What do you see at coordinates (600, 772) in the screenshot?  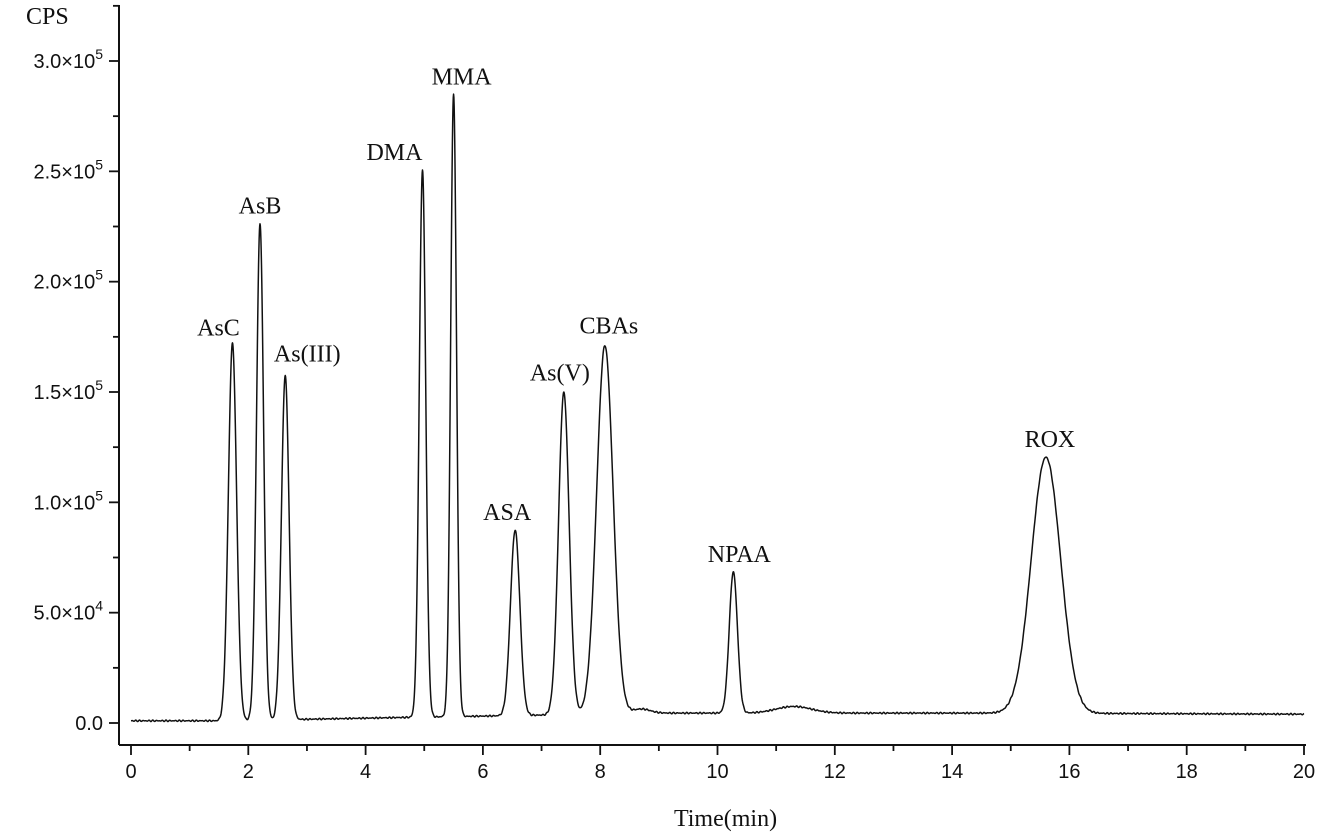 I see `x-tick-label: 8` at bounding box center [600, 772].